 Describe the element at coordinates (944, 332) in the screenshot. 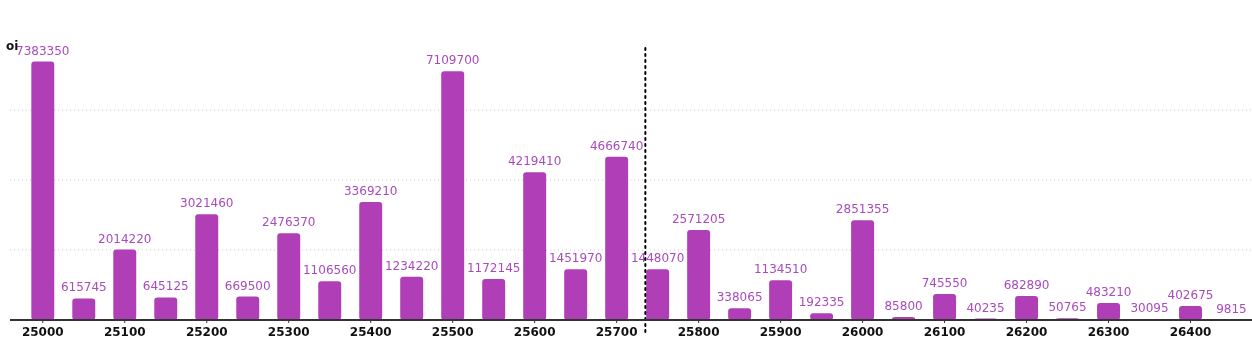

I see `x-tick-label: 26100` at that location.